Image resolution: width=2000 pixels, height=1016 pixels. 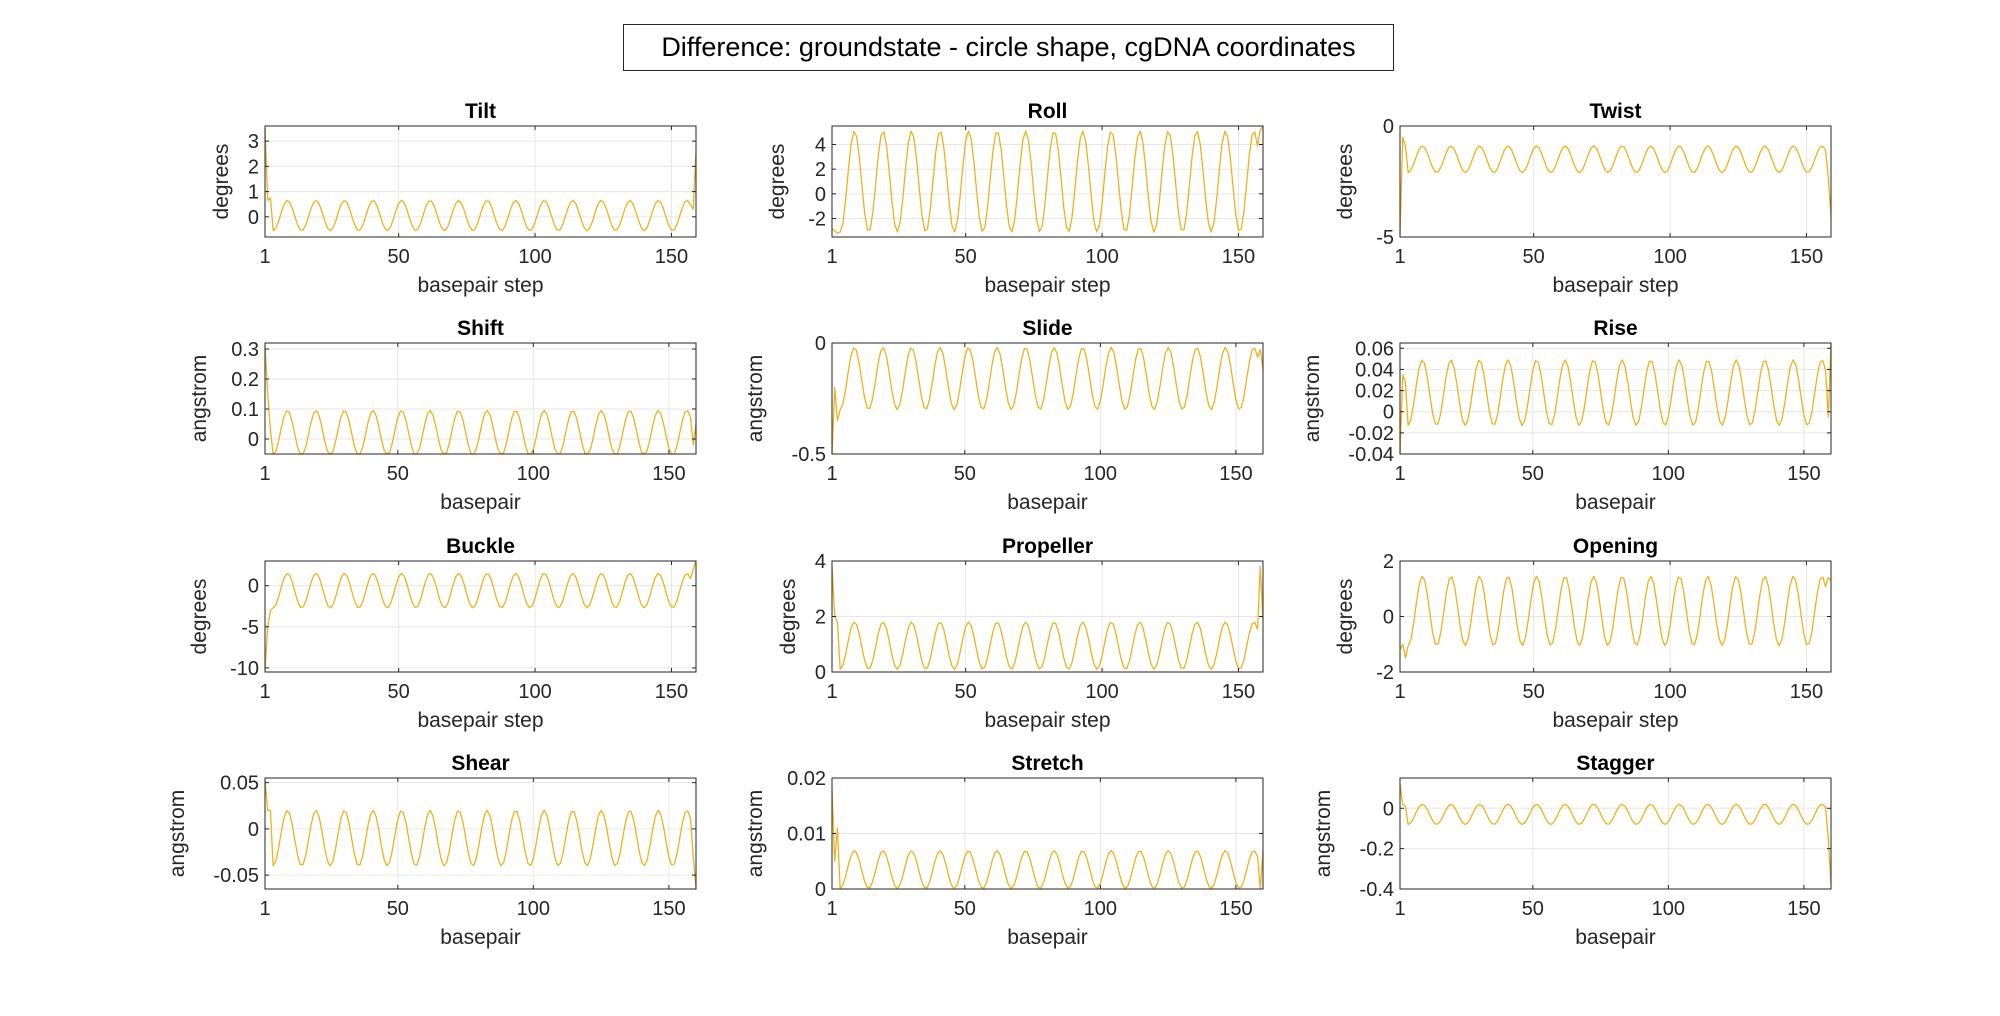 What do you see at coordinates (1615, 111) in the screenshot?
I see `subplot-title: Twist` at bounding box center [1615, 111].